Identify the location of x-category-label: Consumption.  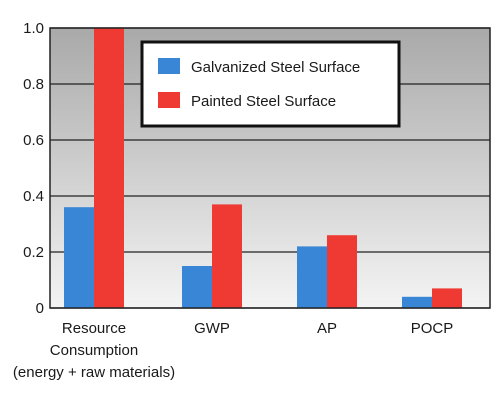
(94, 350).